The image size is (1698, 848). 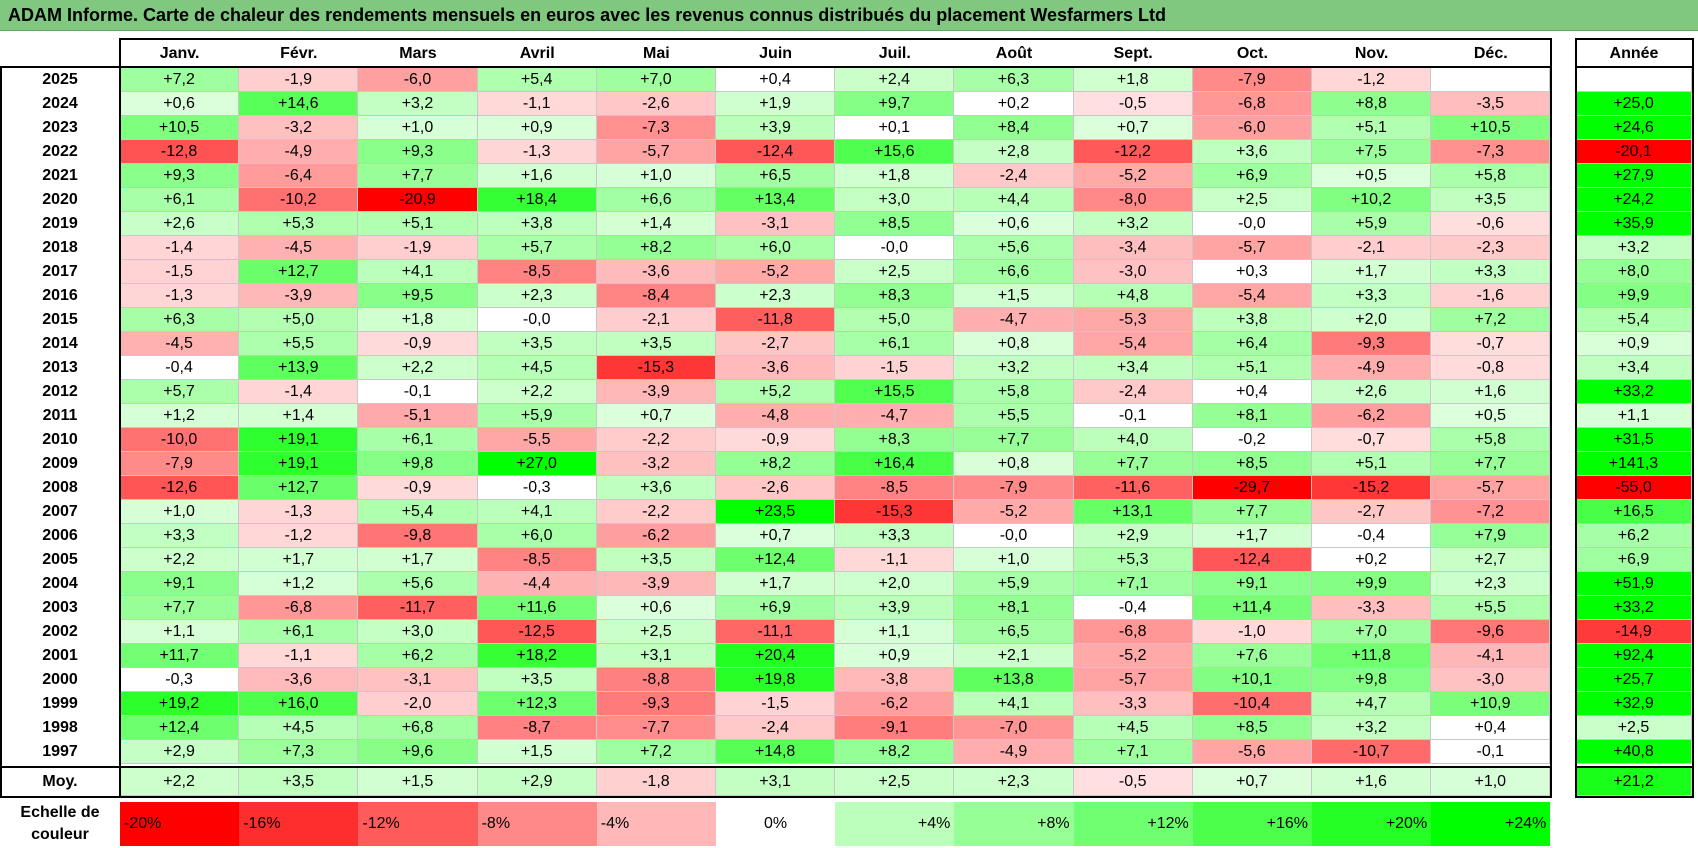 What do you see at coordinates (60, 559) in the screenshot?
I see `year-label-2005: 2005` at bounding box center [60, 559].